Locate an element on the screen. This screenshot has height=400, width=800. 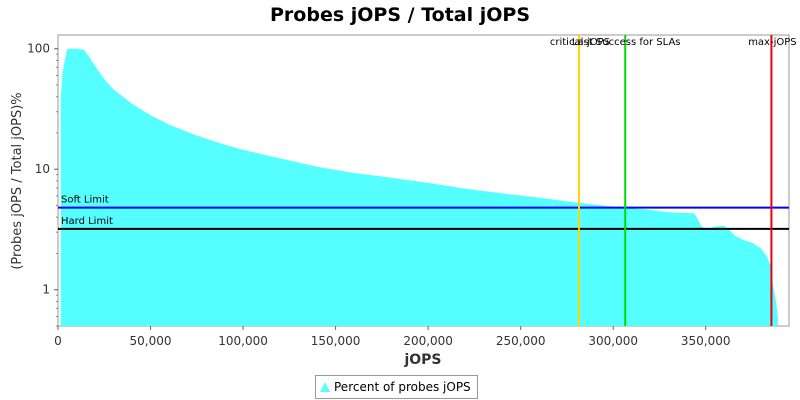
marker-line-label: Last Success for SLAs is located at coordinates (626, 42).